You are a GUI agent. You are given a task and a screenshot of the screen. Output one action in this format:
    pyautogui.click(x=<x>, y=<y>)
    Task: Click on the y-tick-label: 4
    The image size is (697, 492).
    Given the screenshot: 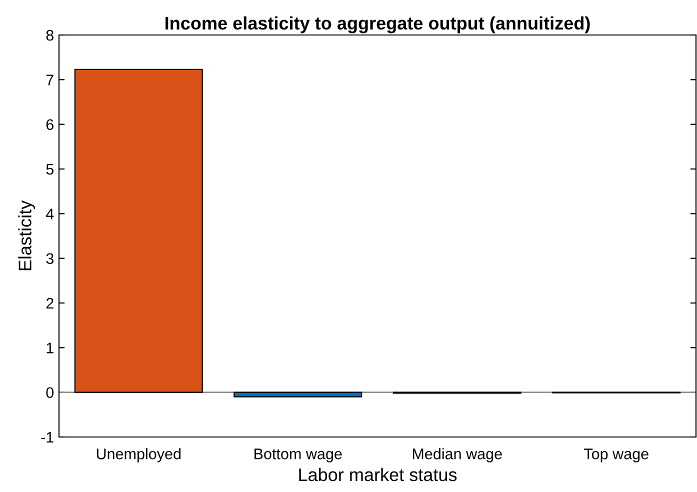 What is the action you would take?
    pyautogui.click(x=50, y=214)
    